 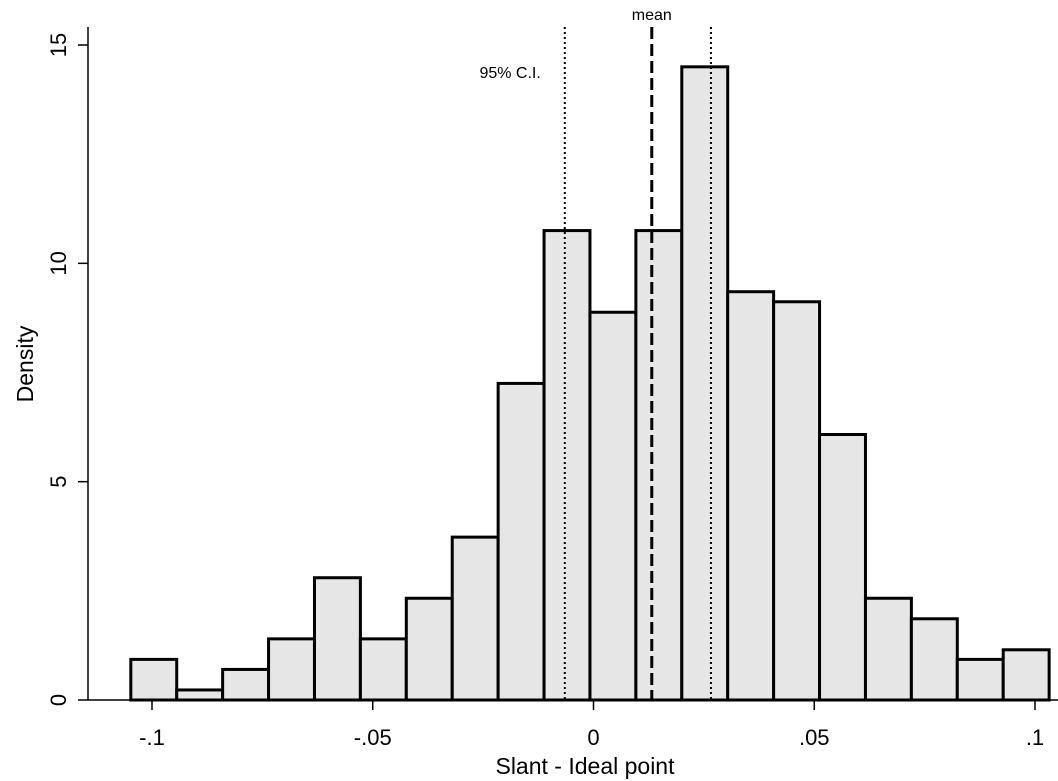 What do you see at coordinates (1035, 737) in the screenshot?
I see `x-tick-label-5: .1` at bounding box center [1035, 737].